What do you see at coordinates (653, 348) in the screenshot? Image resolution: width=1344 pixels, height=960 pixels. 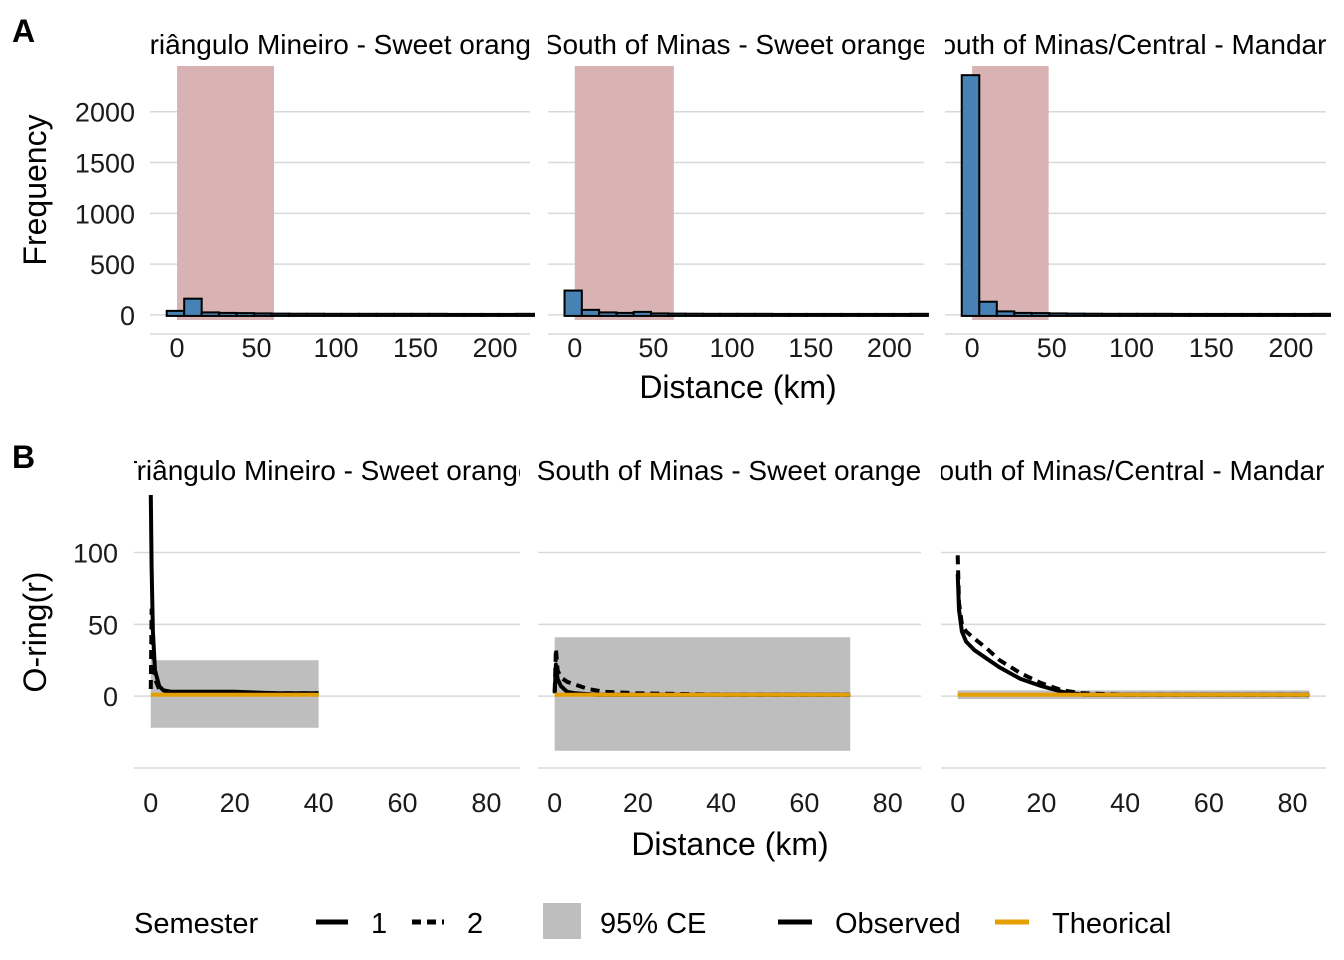 I see `x-tick-label-a2: 50` at bounding box center [653, 348].